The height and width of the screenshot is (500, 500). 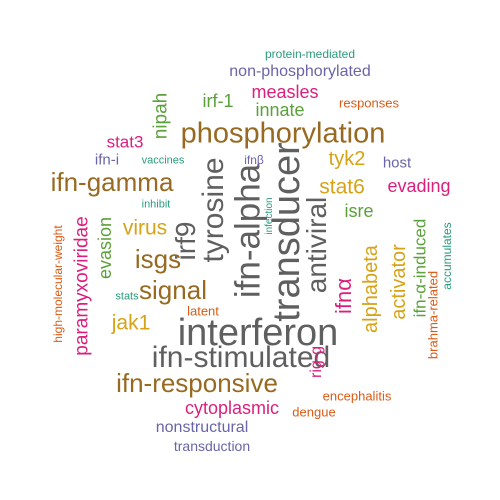 What do you see at coordinates (131, 323) in the screenshot?
I see `word-jak1: jak1` at bounding box center [131, 323].